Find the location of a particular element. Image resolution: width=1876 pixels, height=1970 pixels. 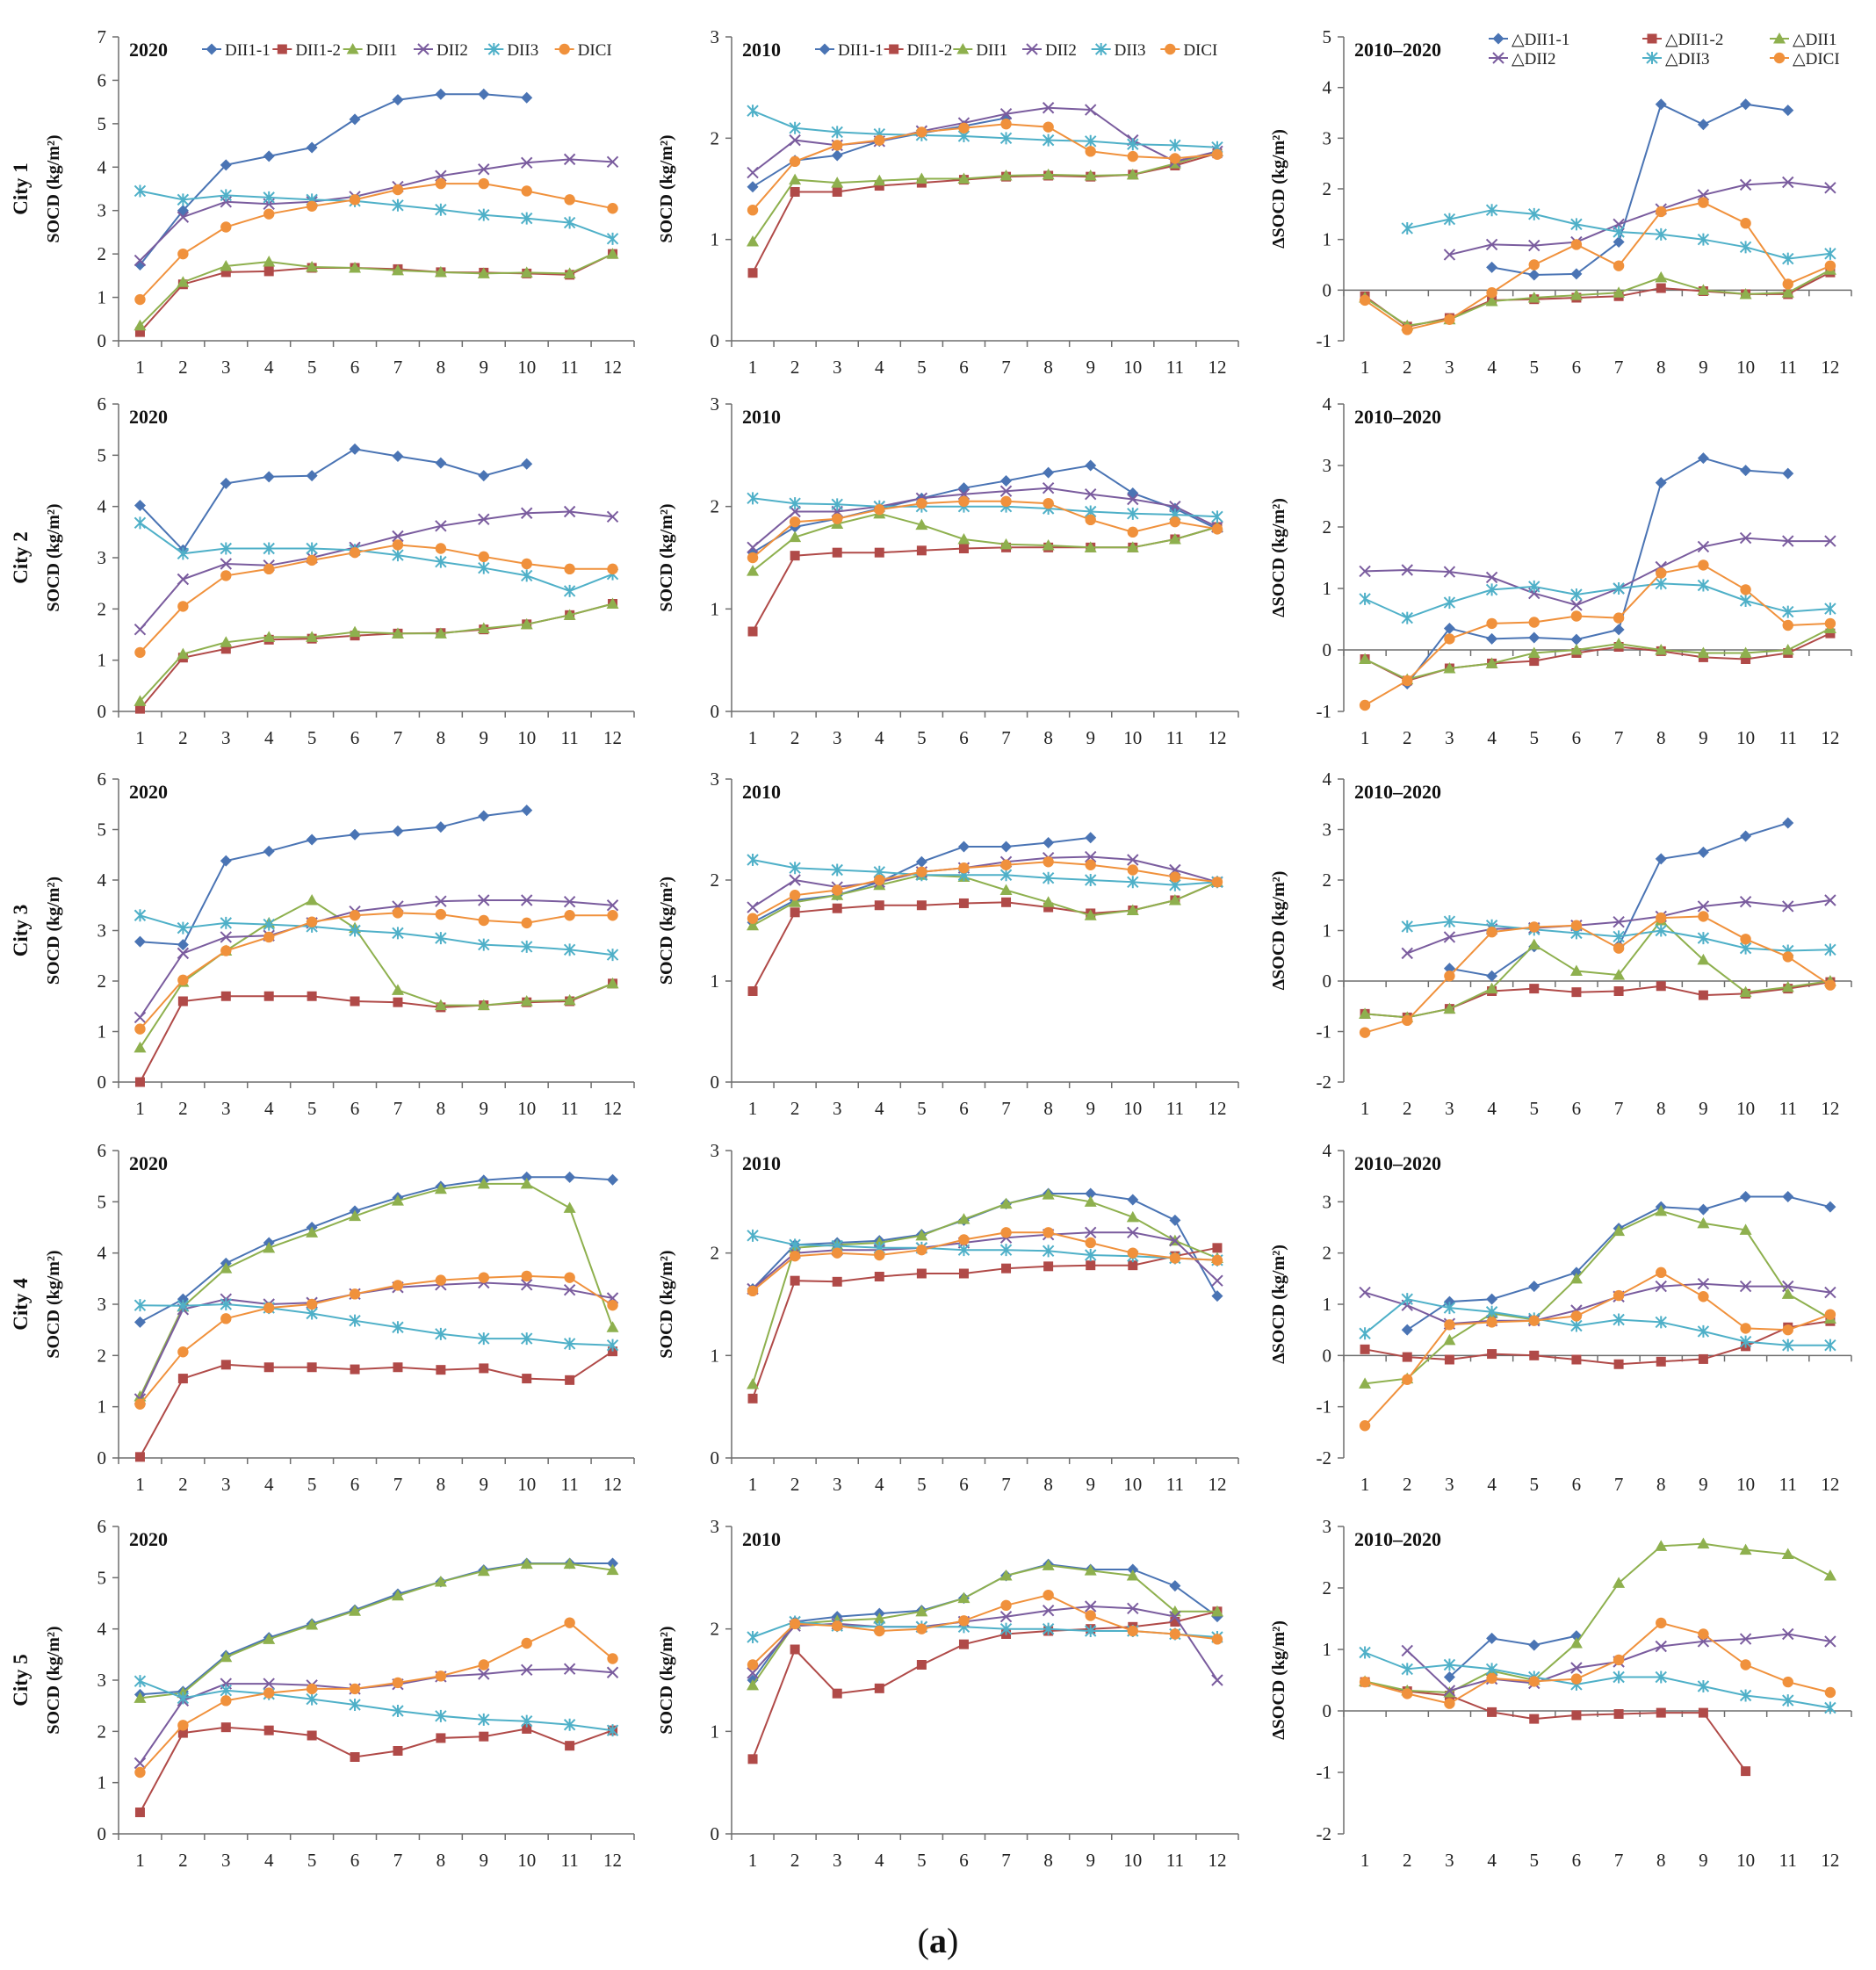

panel-5-3-ytick-label: 1 is located at coordinates (1328, 1649).